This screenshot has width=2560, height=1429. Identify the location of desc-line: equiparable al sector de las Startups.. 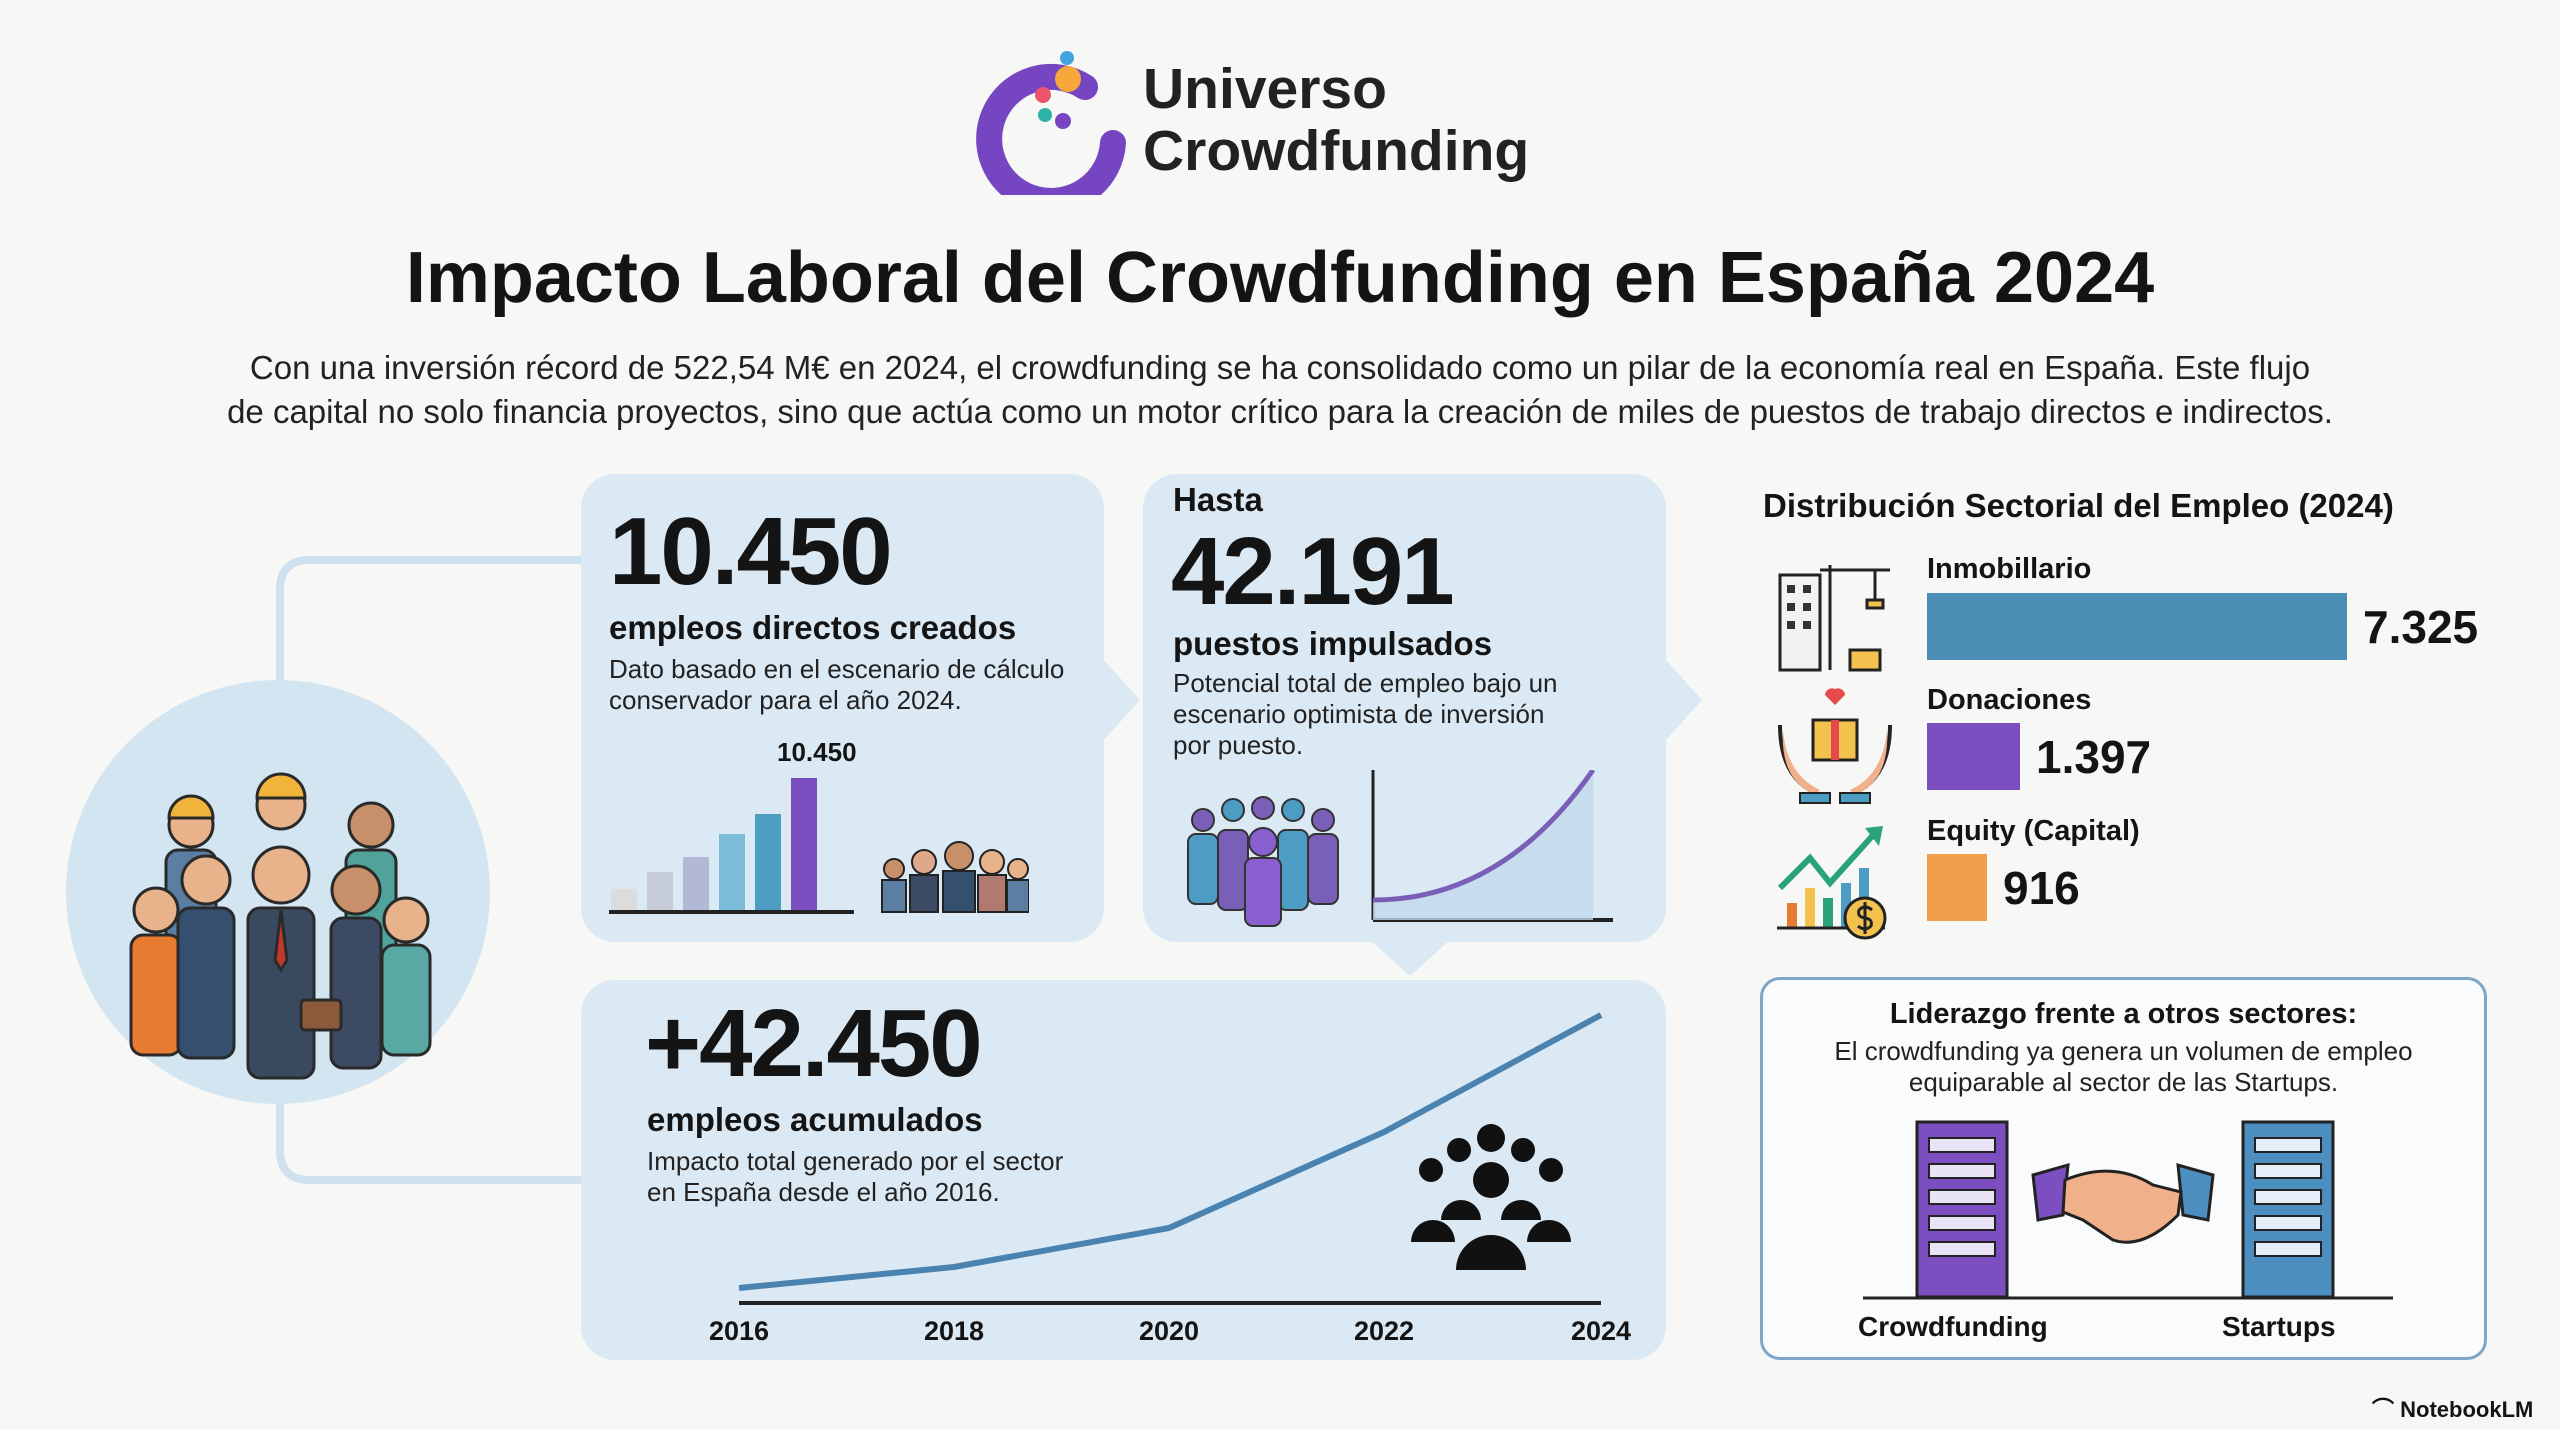
(2123, 1082).